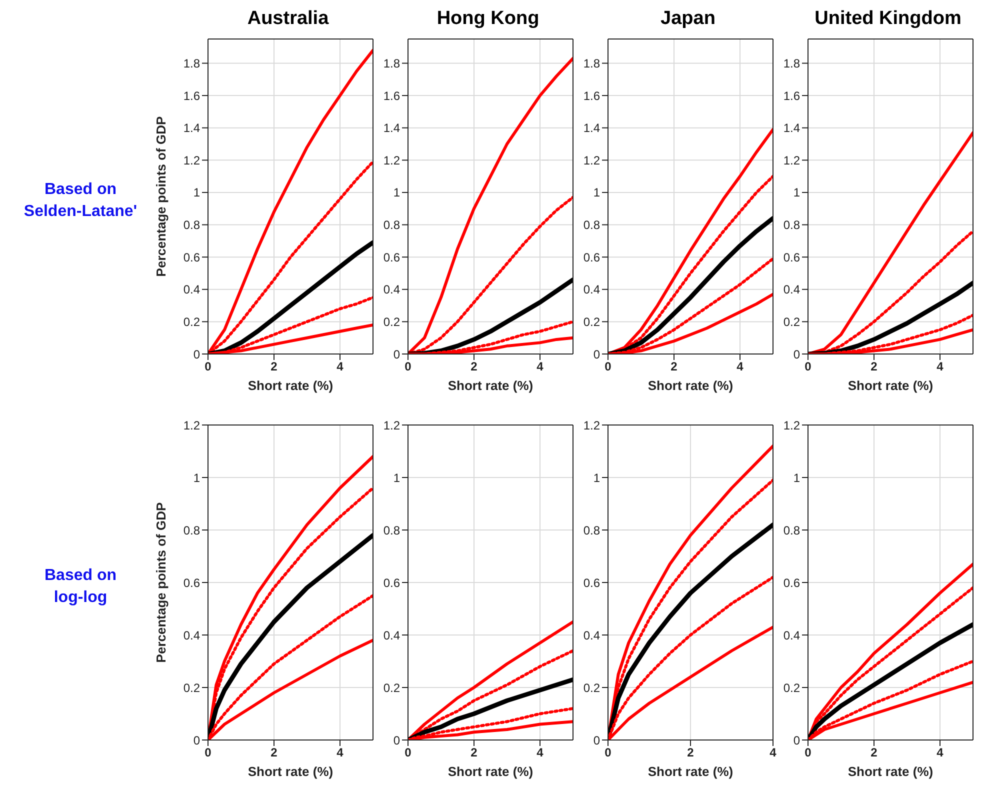  What do you see at coordinates (488, 19) in the screenshot?
I see `chart-title: Hong Kong` at bounding box center [488, 19].